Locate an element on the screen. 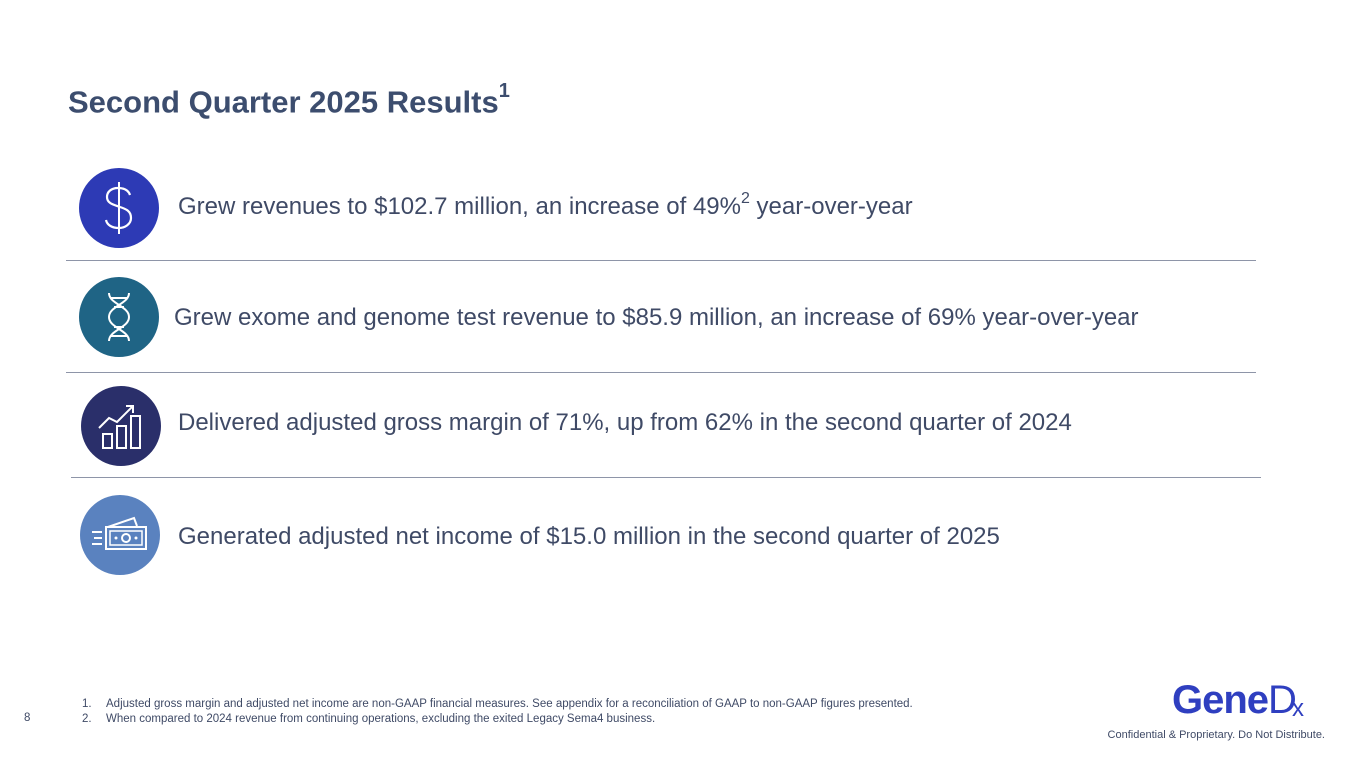 The height and width of the screenshot is (768, 1365). logo-text: Gene is located at coordinates (1220, 700).